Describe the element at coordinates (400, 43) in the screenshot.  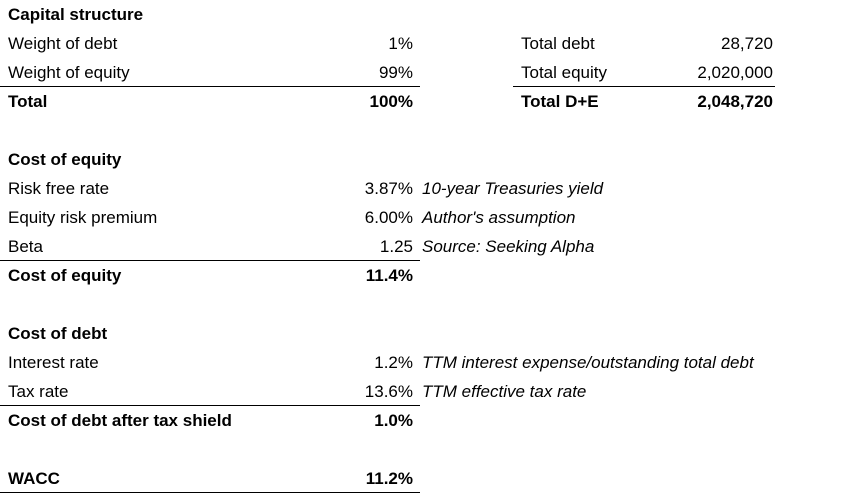
I see `row-value: 1%` at that location.